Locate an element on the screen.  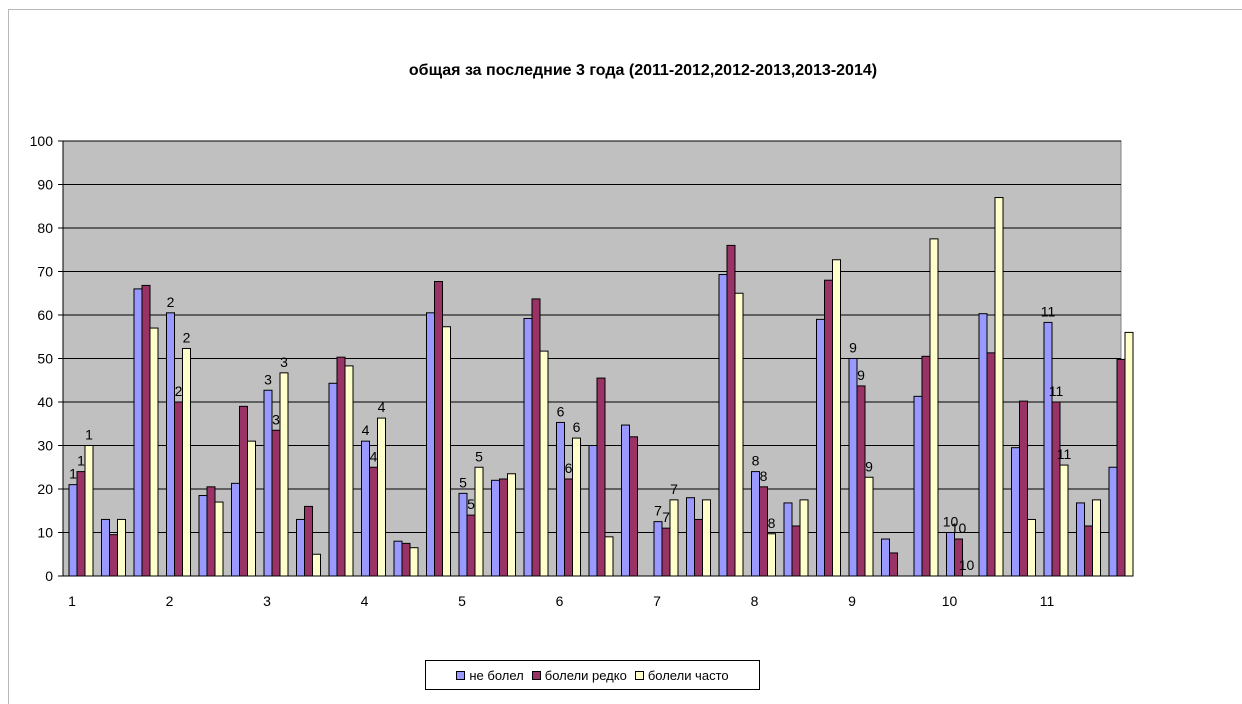
x-tick-label-8: 5 is located at coordinates (462, 601).